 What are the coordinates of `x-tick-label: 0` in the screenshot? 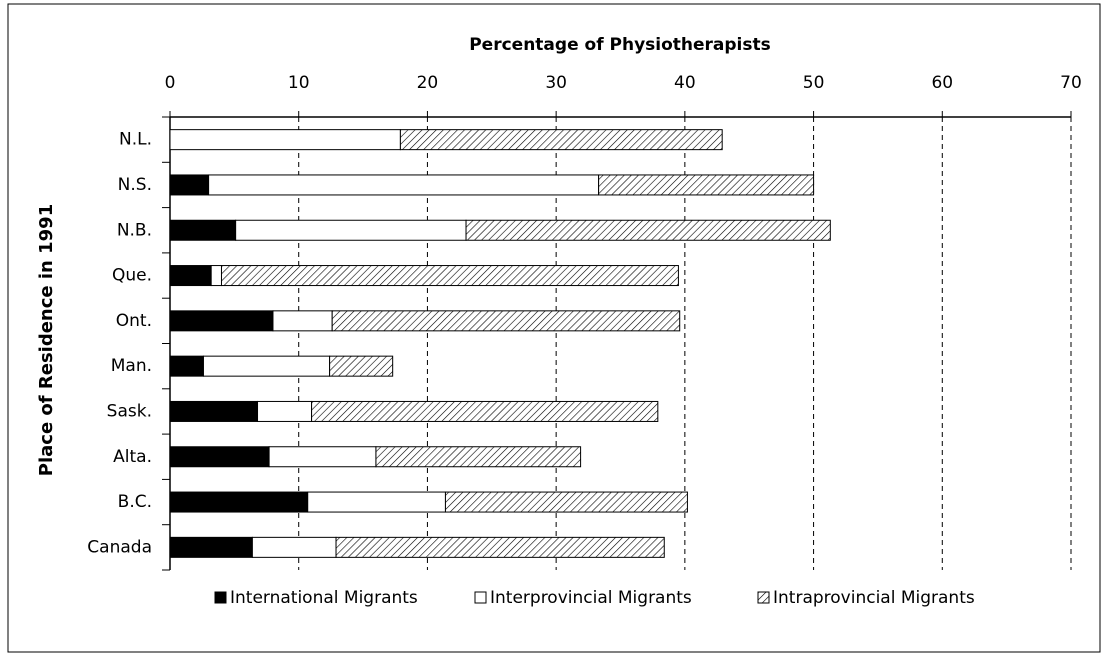 It's located at (170, 83).